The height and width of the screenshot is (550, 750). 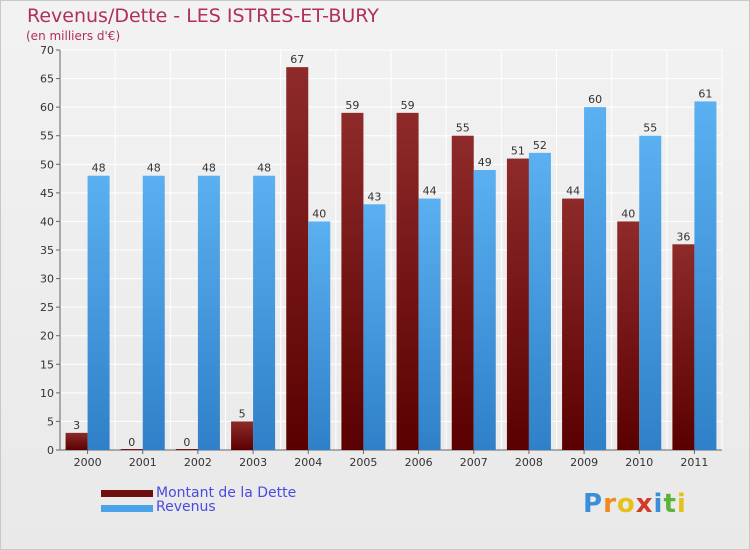 What do you see at coordinates (47, 164) in the screenshot?
I see `y-tick-label-50: 50` at bounding box center [47, 164].